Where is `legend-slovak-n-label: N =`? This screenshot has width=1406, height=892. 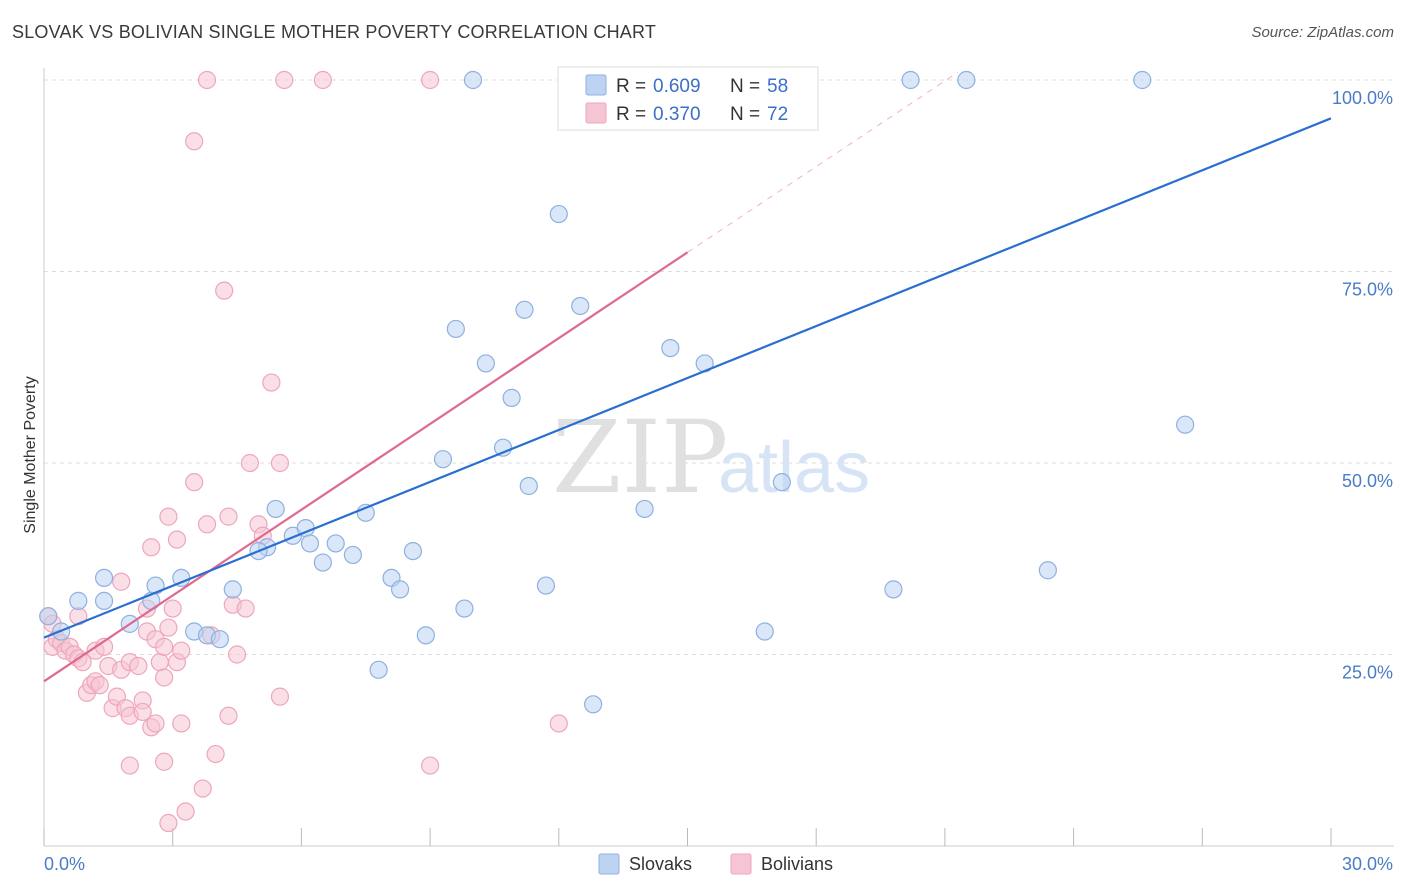
legend-slovak-n-label: N = is located at coordinates (745, 86).